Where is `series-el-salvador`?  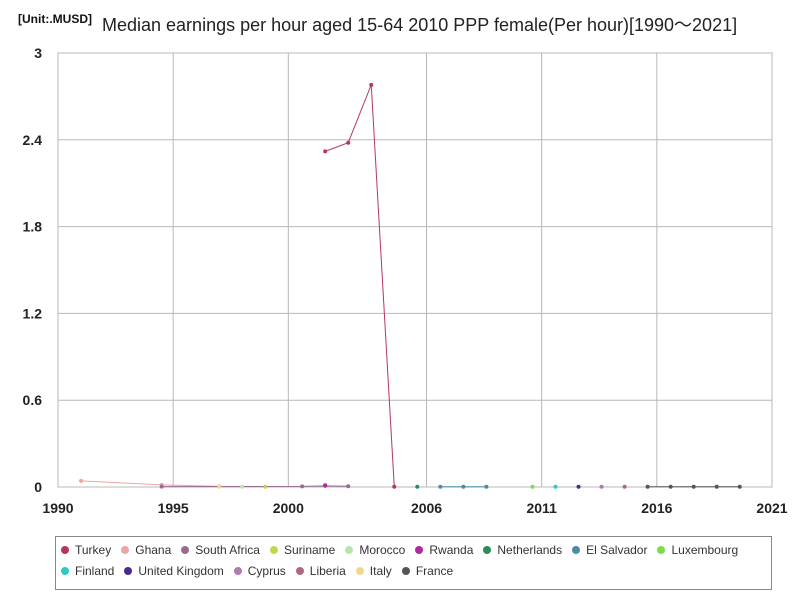 series-el-salvador is located at coordinates (463, 486).